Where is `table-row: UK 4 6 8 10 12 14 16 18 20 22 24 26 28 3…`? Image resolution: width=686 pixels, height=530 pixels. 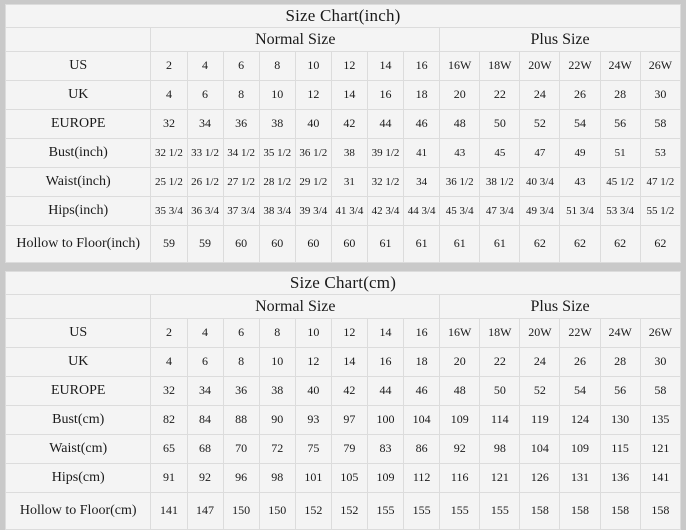 table-row: UK 4 6 8 10 12 14 16 18 20 22 24 26 28 3… is located at coordinates (343, 95).